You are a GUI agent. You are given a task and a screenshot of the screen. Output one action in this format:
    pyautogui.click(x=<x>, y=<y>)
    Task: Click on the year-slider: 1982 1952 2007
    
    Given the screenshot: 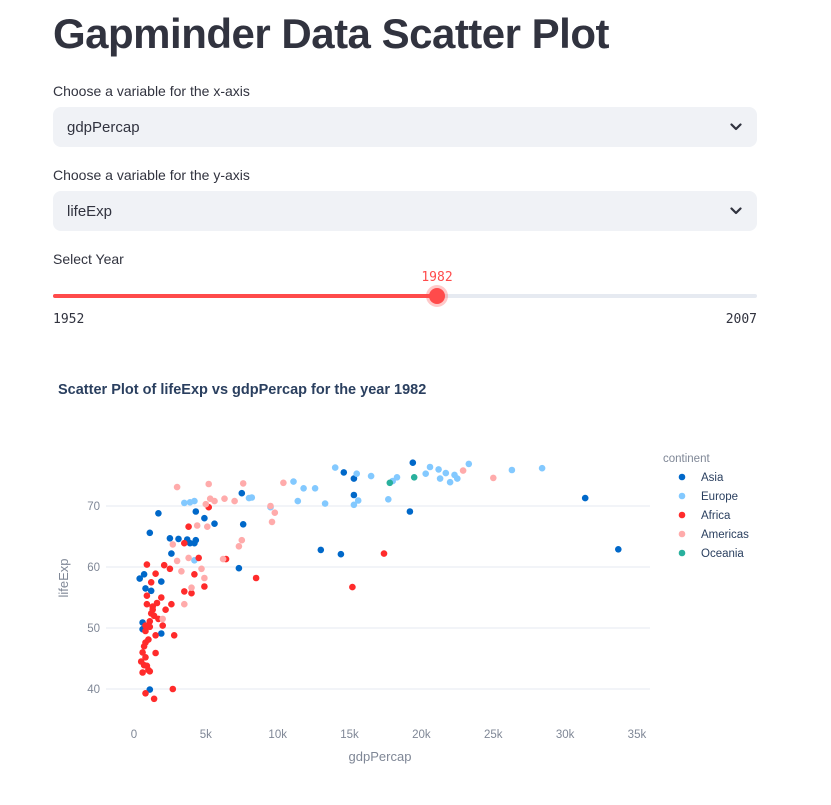 What is the action you would take?
    pyautogui.click(x=405, y=300)
    